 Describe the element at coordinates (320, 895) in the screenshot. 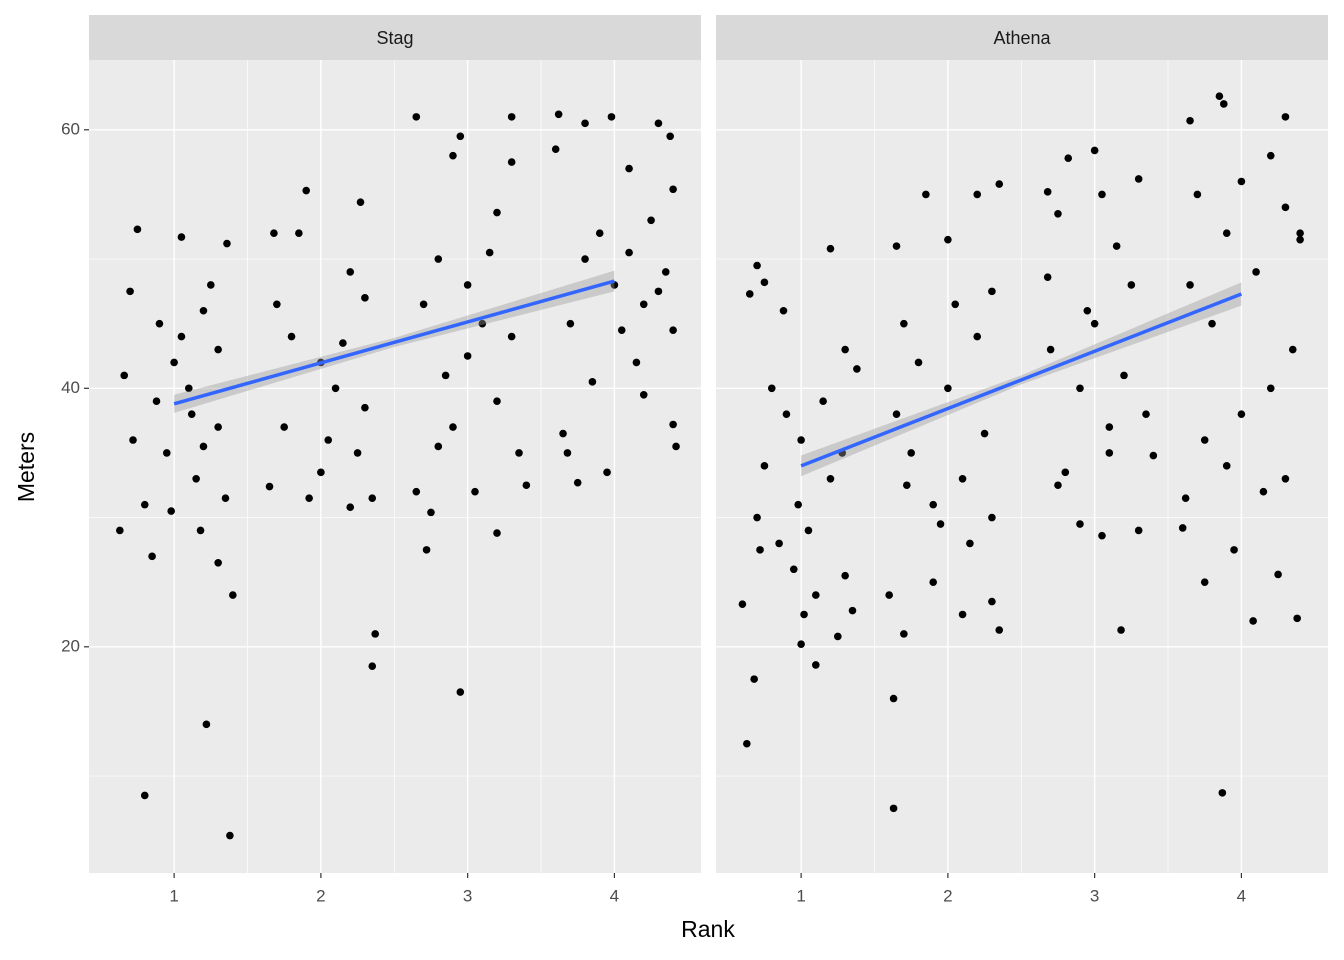

I see `x-tick-label: 2` at that location.